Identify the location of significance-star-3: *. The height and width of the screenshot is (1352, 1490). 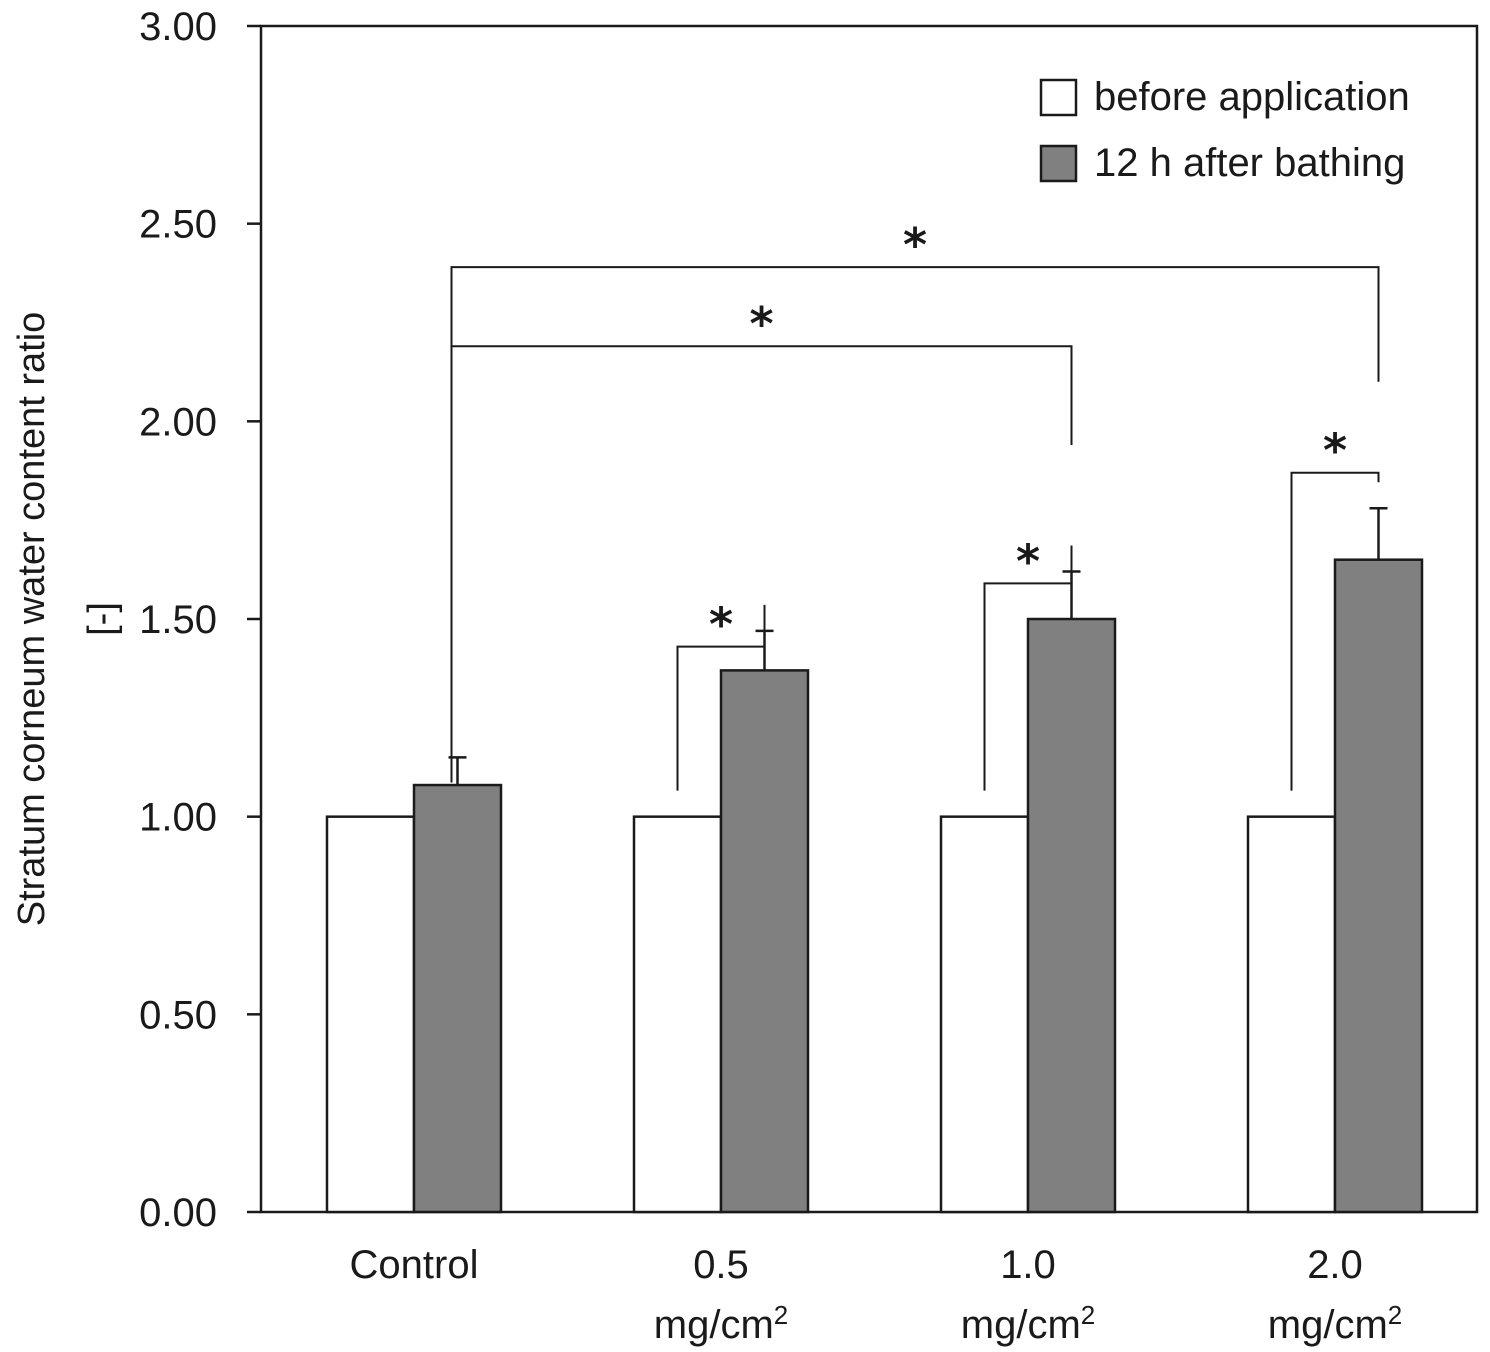
(761, 324).